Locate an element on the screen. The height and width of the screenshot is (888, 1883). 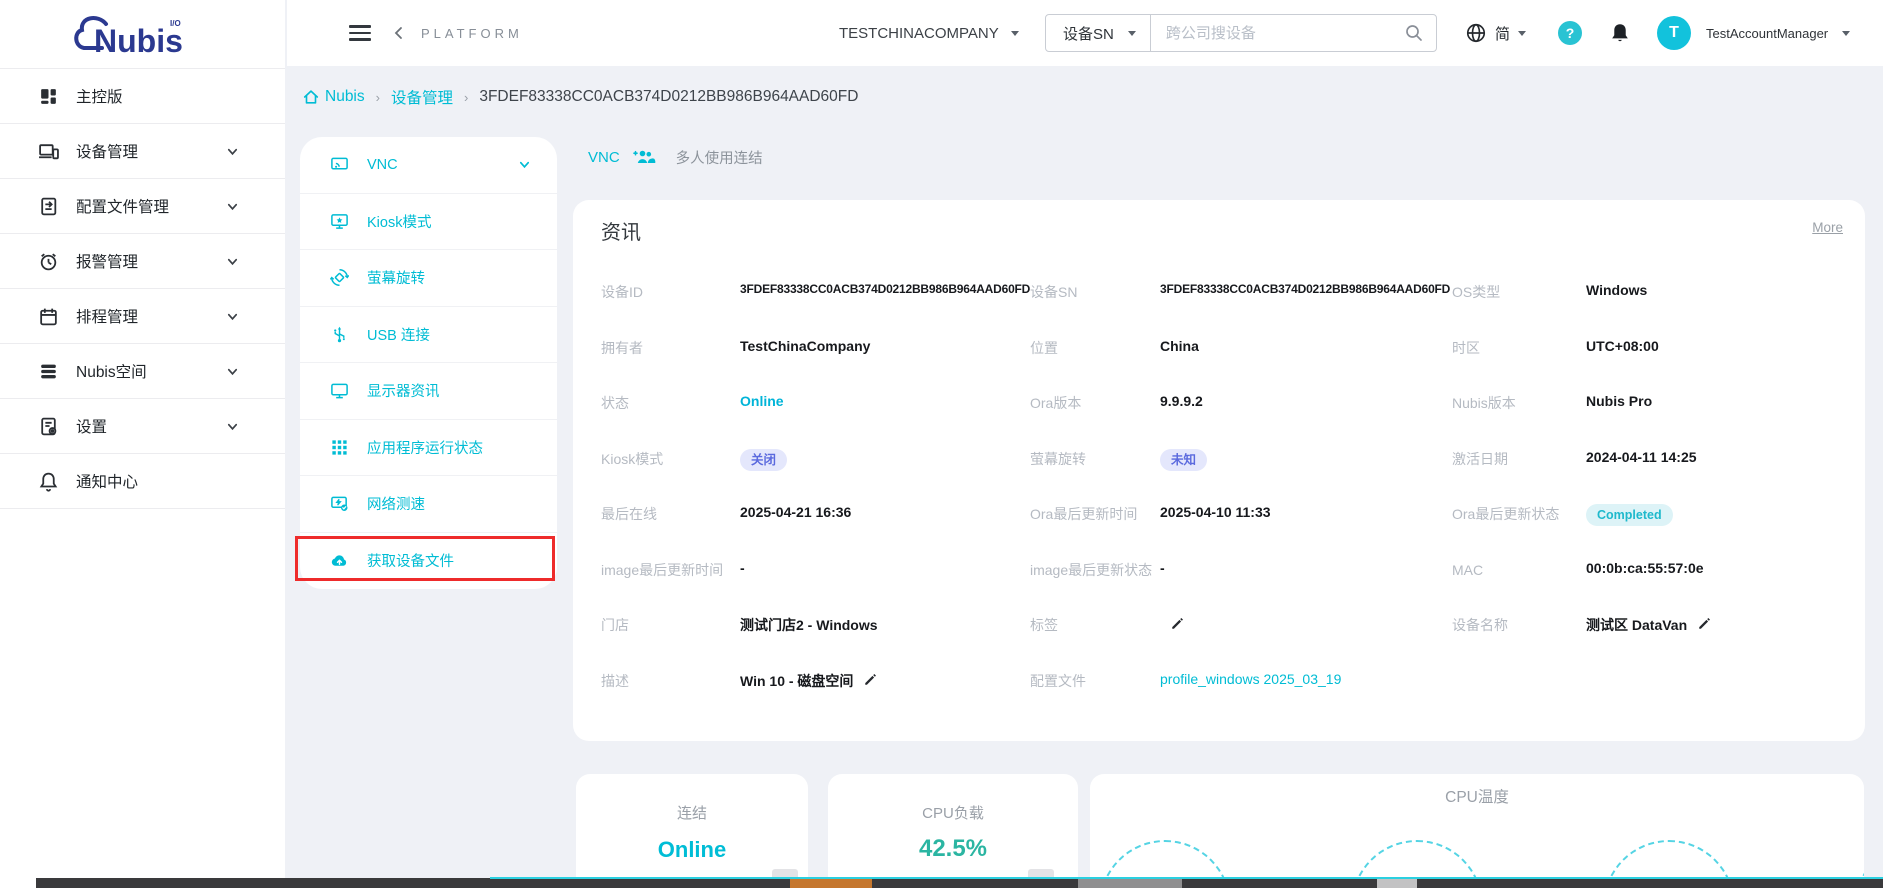
search-icon is located at coordinates (1414, 33).